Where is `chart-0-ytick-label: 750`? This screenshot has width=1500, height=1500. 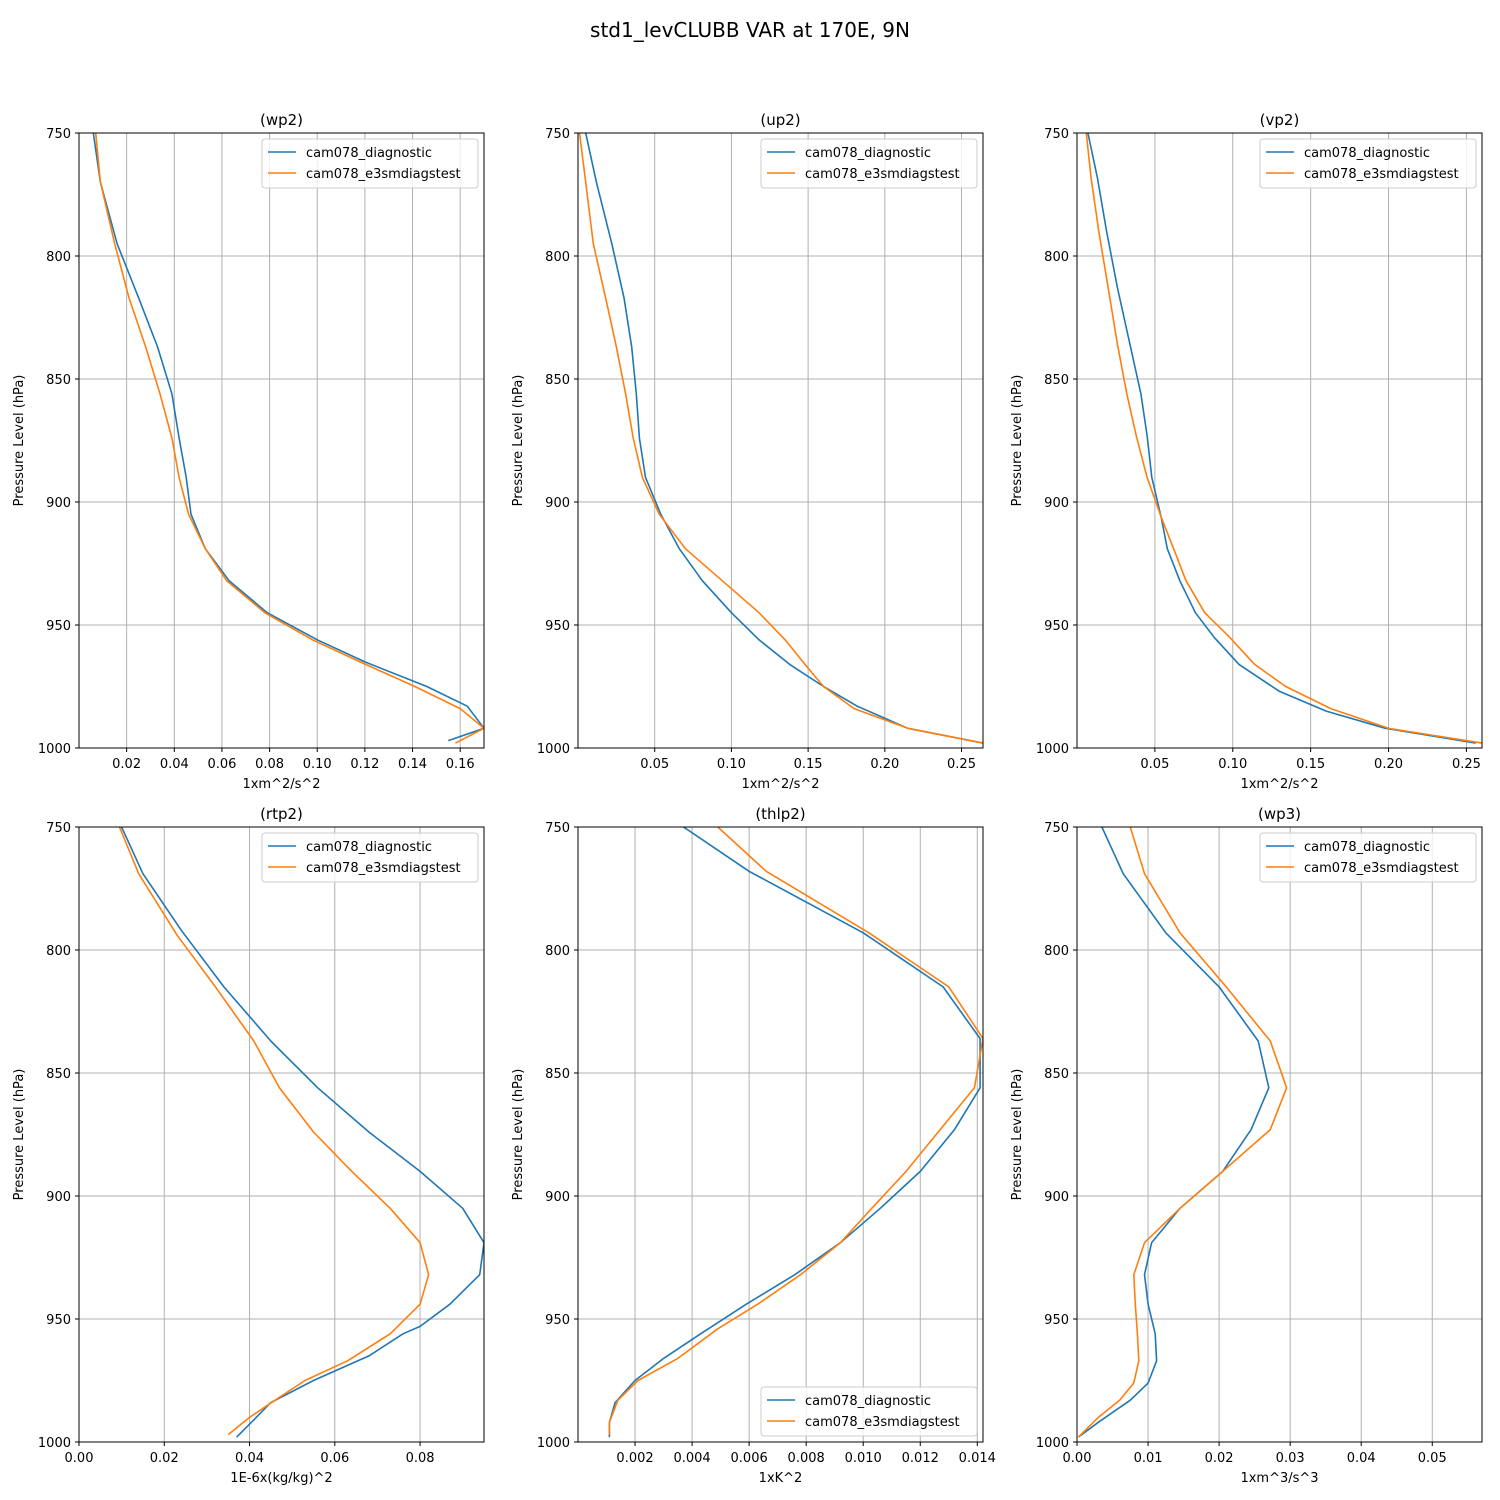
chart-0-ytick-label: 750 is located at coordinates (58, 134).